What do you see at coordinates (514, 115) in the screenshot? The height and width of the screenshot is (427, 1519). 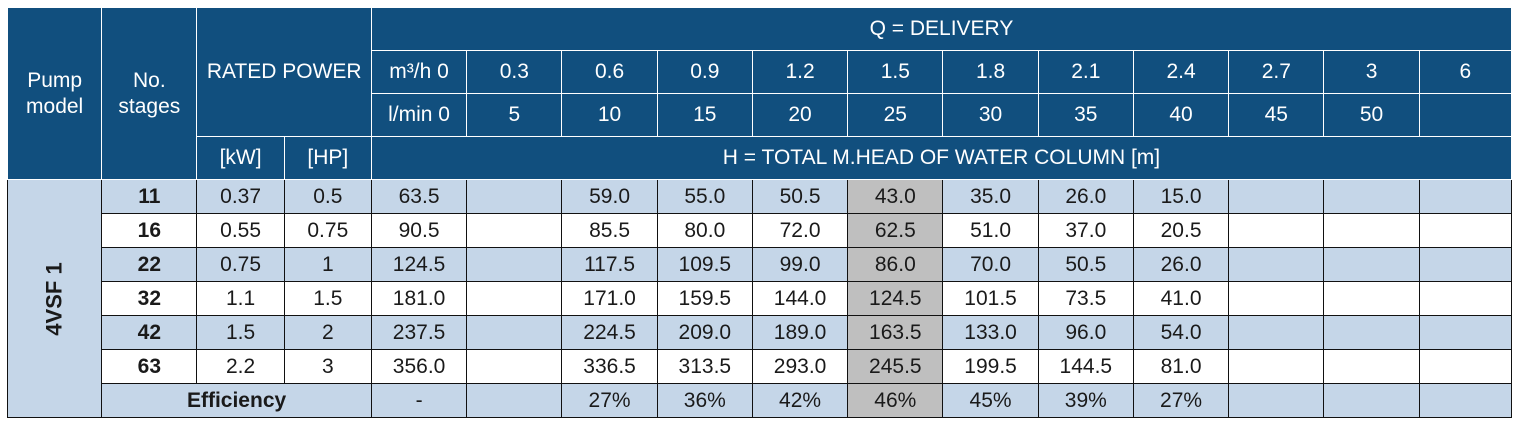 I see `flow-lmin-header: 5` at bounding box center [514, 115].